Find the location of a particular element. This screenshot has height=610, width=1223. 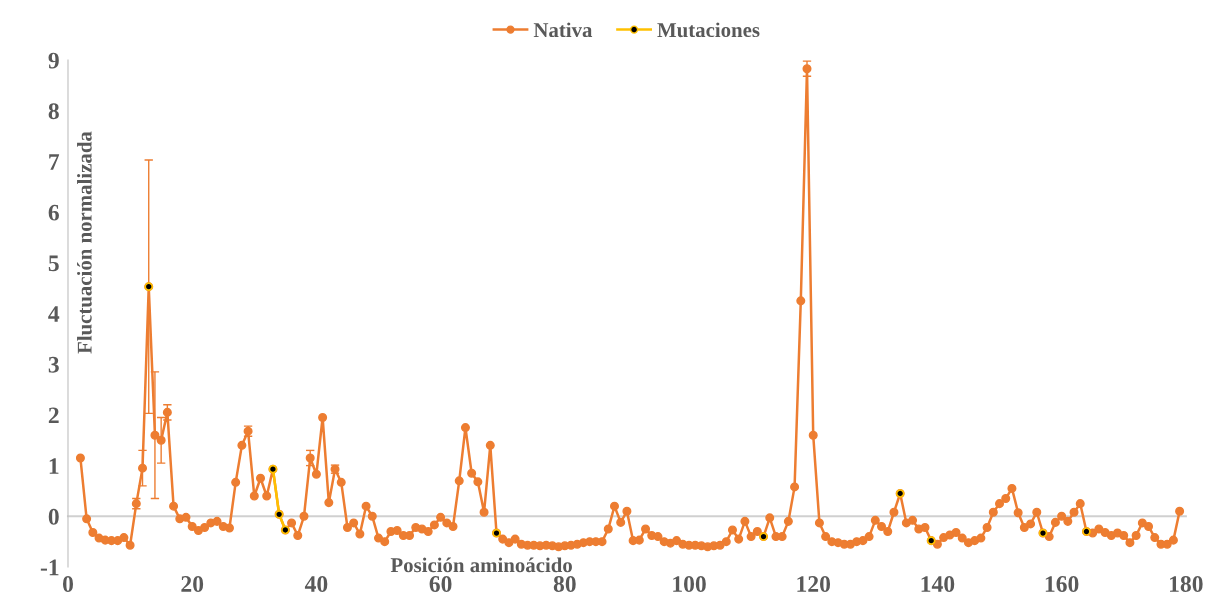

x-tick-label: 100 is located at coordinates (689, 584).